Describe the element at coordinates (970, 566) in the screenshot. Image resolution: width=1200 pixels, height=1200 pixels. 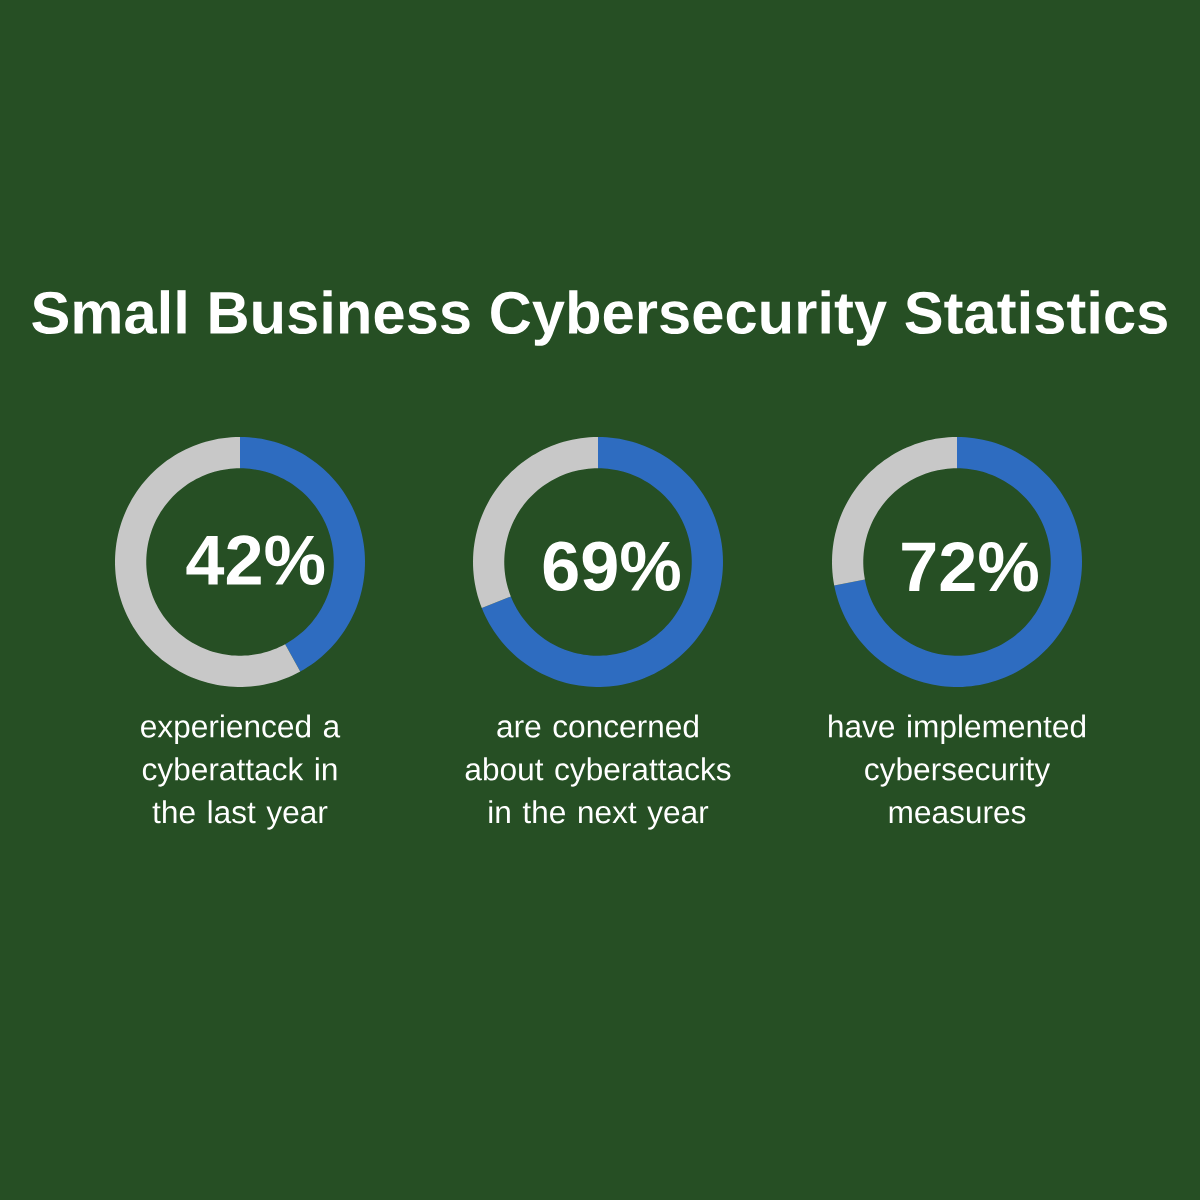
I see `data-label: 72%` at that location.